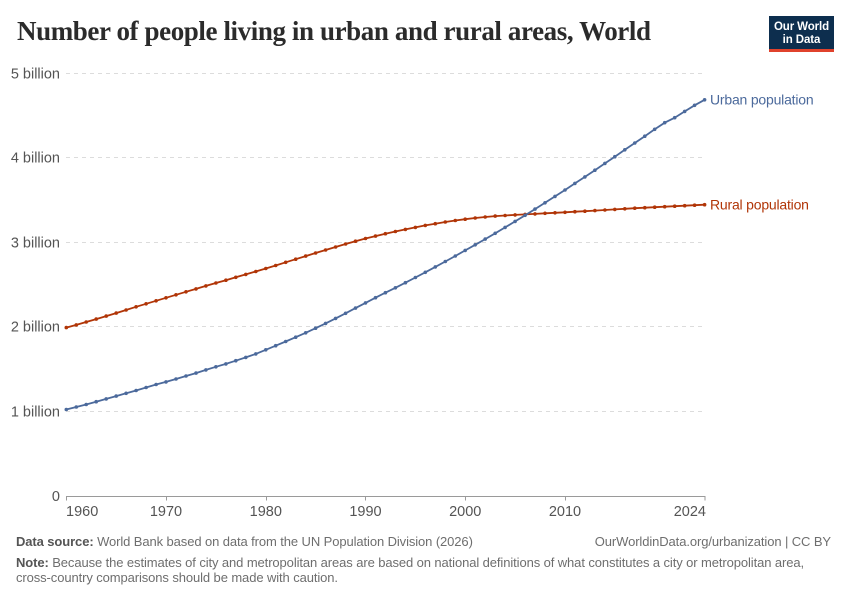  What do you see at coordinates (35, 328) in the screenshot?
I see `svg-text: 2 billion` at bounding box center [35, 328].